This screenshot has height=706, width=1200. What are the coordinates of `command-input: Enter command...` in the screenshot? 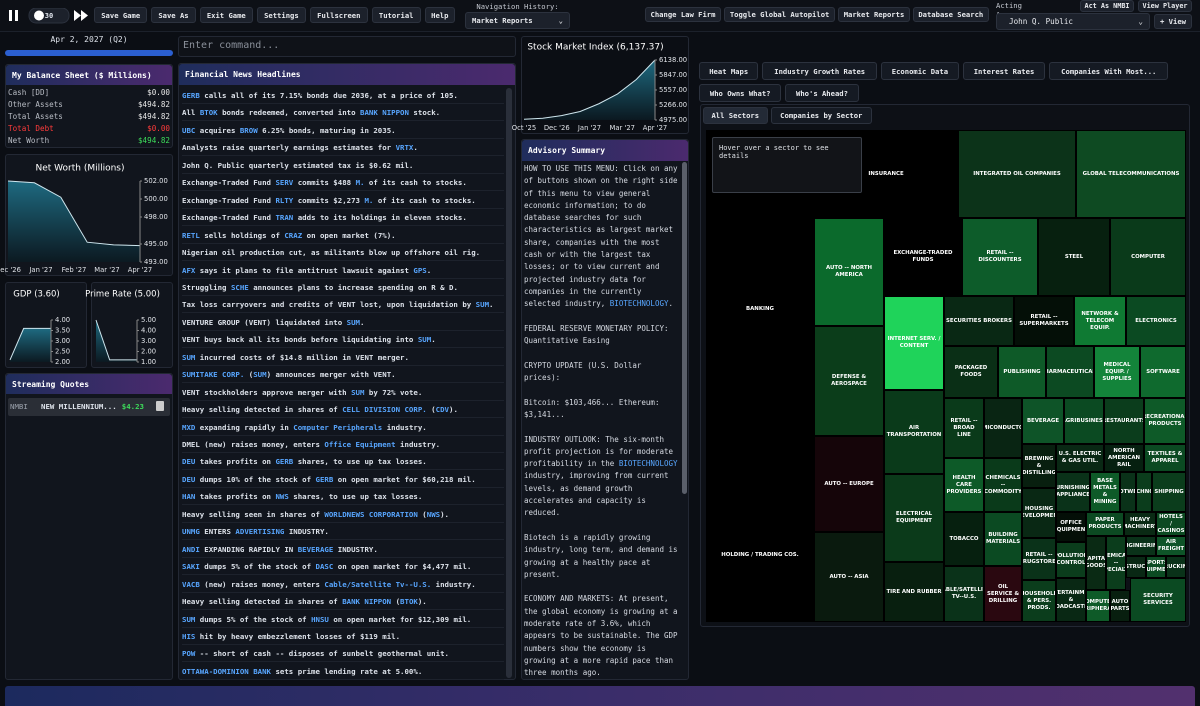 It's located at (347, 46).